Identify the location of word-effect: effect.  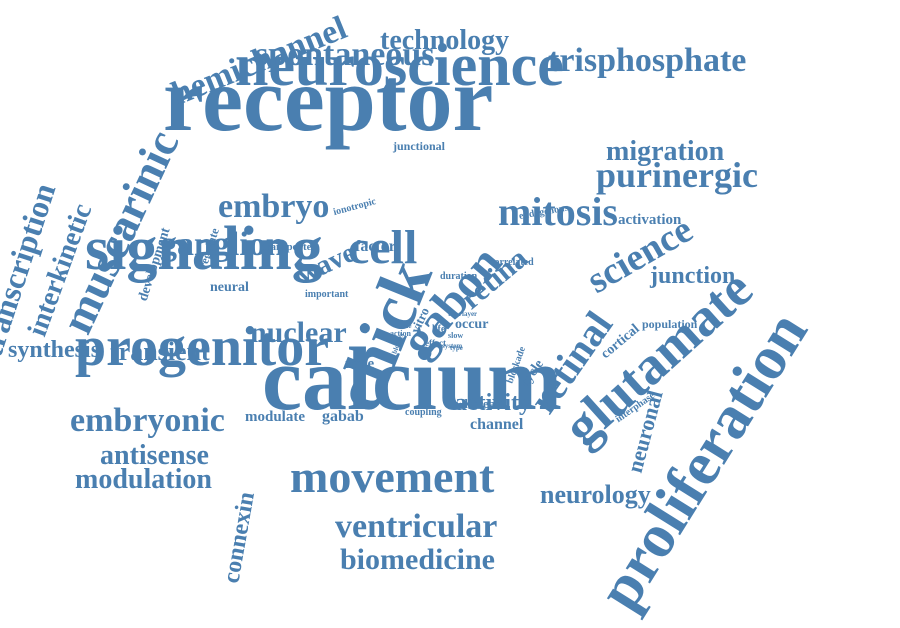
(435, 343).